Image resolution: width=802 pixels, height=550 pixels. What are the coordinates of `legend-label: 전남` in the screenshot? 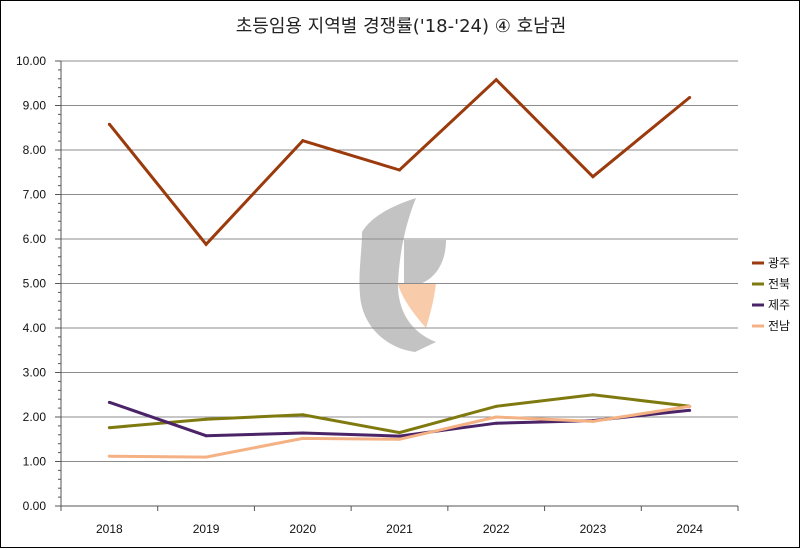 It's located at (779, 326).